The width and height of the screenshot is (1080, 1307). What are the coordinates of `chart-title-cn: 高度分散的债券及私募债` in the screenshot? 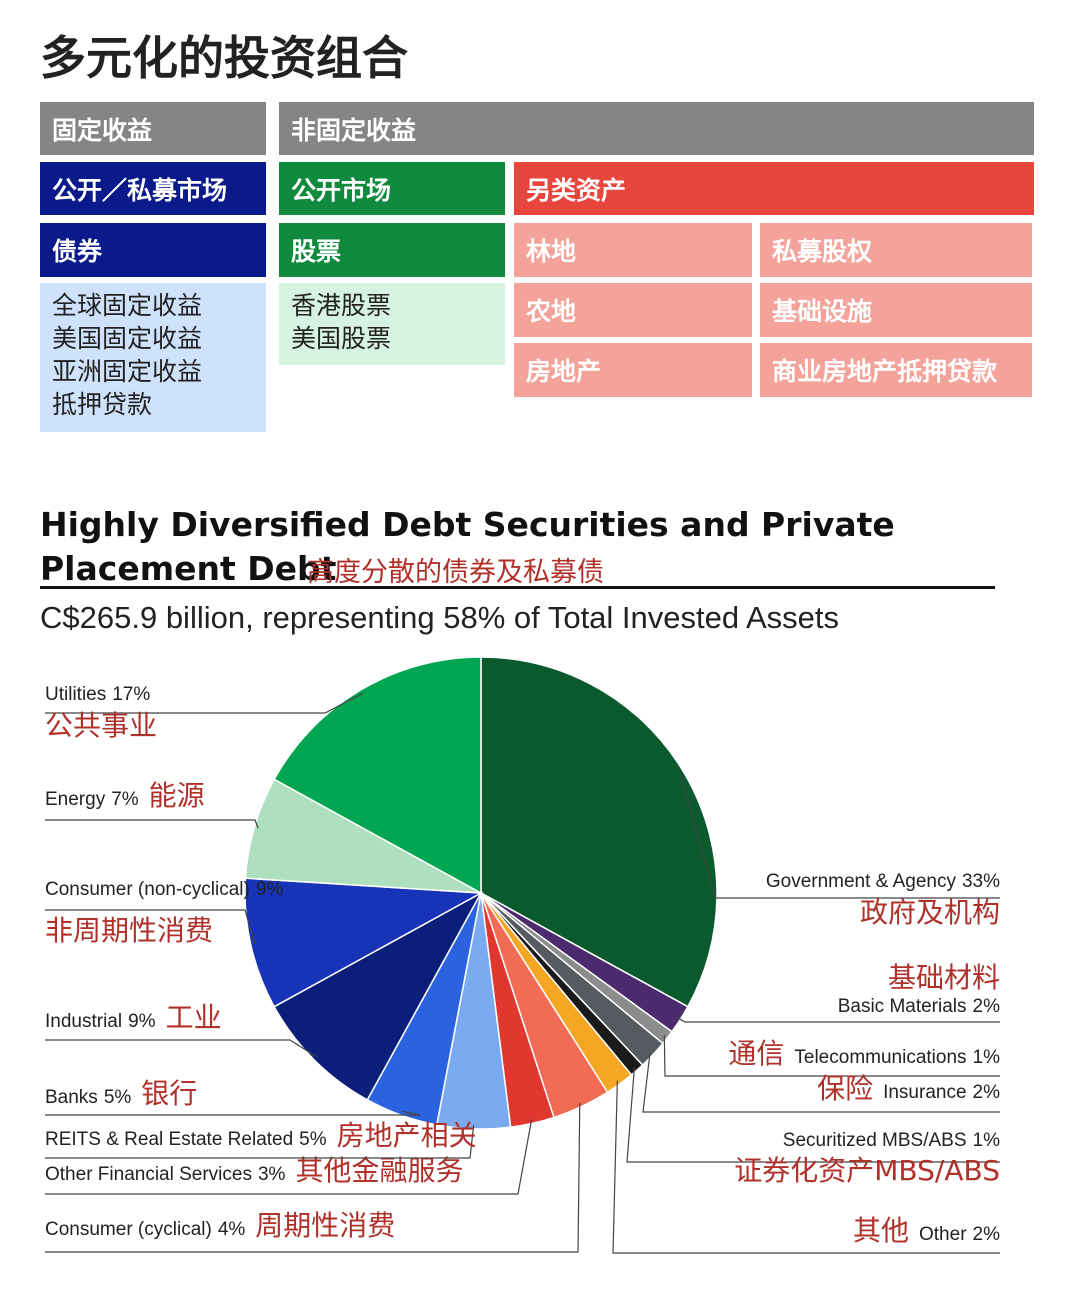 It's located at (455, 572).